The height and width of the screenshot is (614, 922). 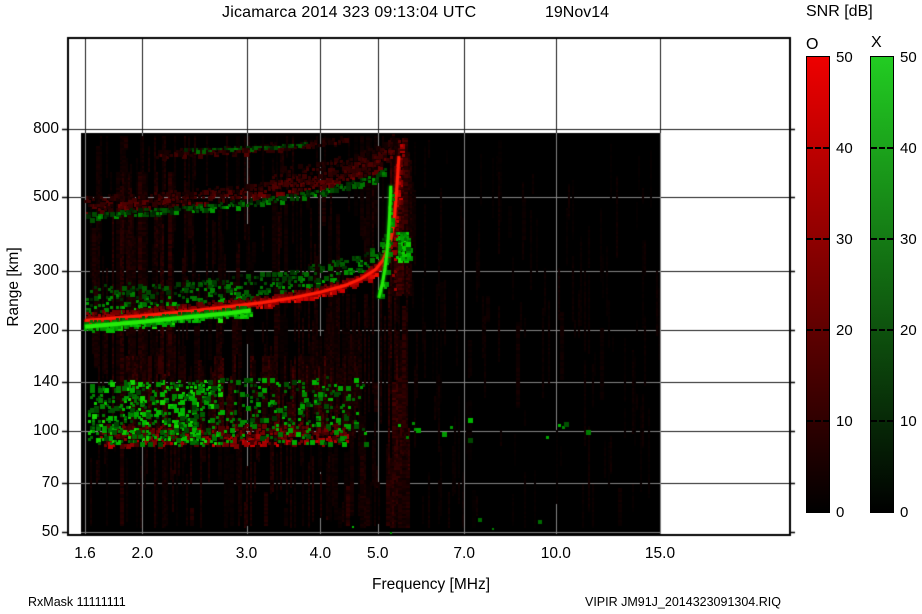 I want to click on colorbar-o-tick-label: 10, so click(x=844, y=421).